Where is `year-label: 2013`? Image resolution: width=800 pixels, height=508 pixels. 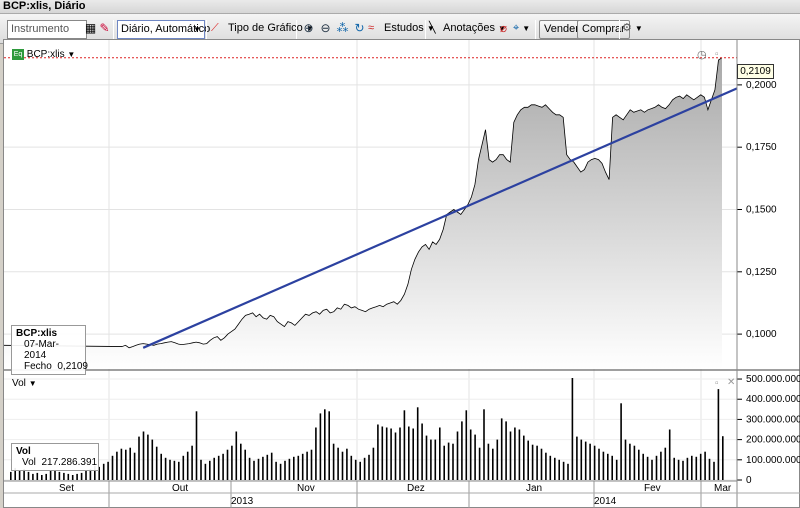 year-label: 2013 is located at coordinates (242, 501).